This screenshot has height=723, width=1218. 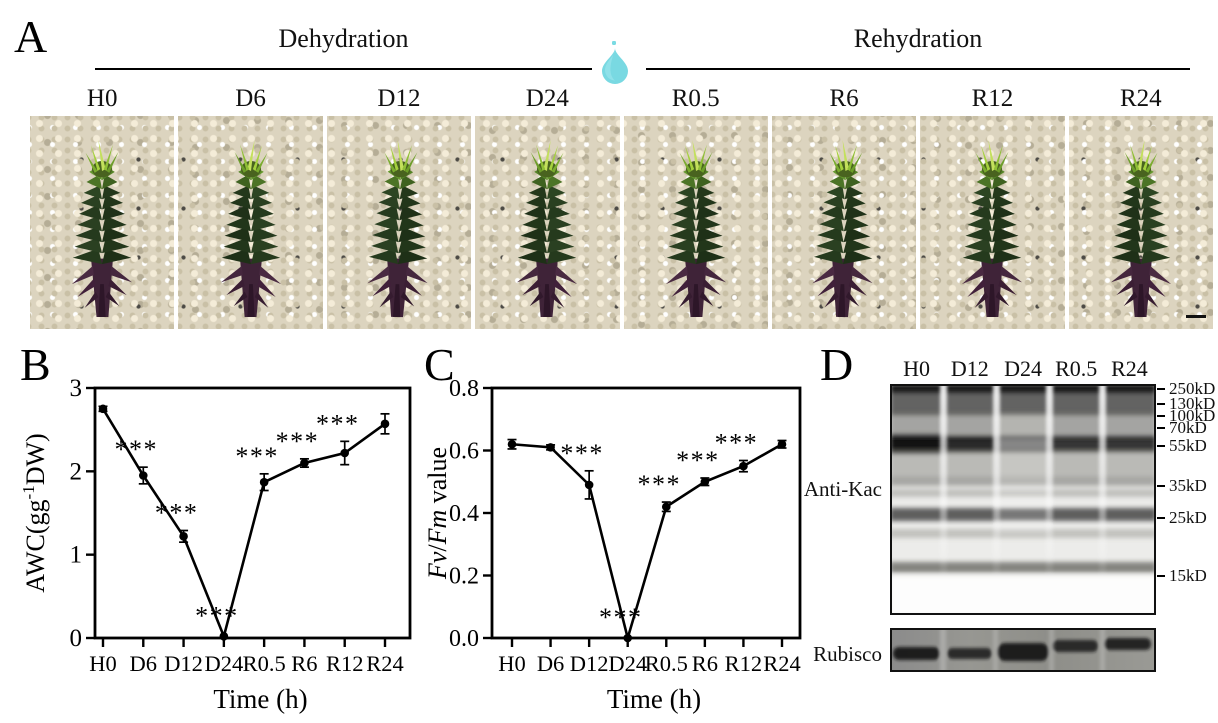 I want to click on timepoint-label: D12, so click(x=399, y=98).